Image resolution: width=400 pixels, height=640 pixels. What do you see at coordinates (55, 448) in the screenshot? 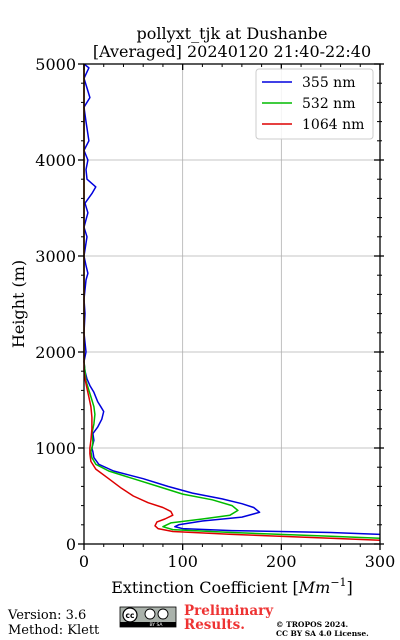
I see `y-tick-label: 1000` at bounding box center [55, 448].